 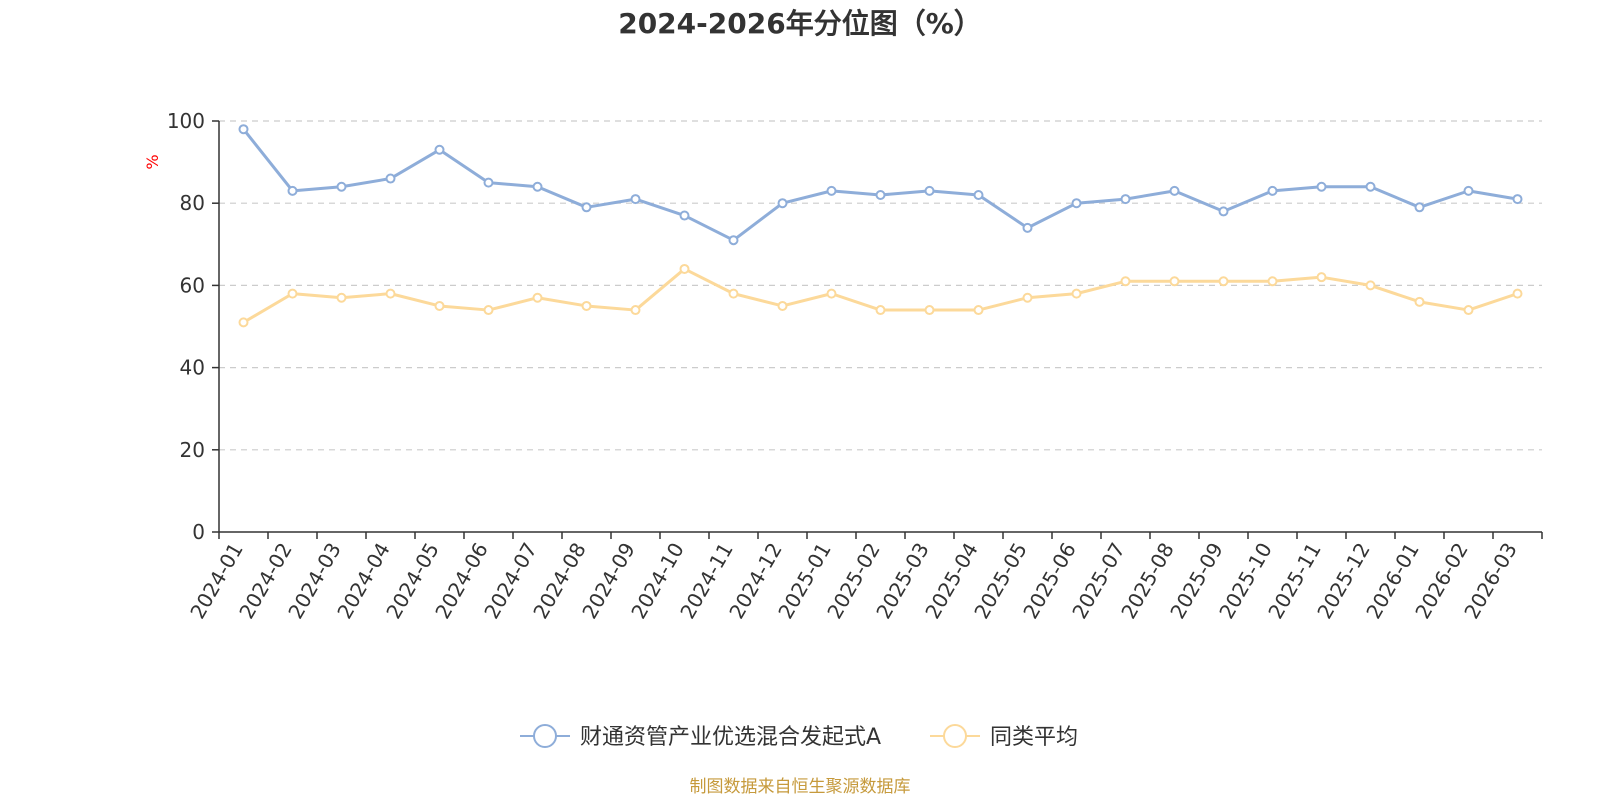 I want to click on legend-item: 同类平均, so click(x=1004, y=737).